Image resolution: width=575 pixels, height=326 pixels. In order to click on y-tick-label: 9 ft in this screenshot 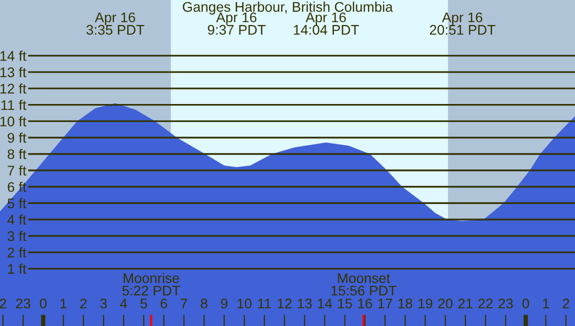, I will do `click(17, 137)`.